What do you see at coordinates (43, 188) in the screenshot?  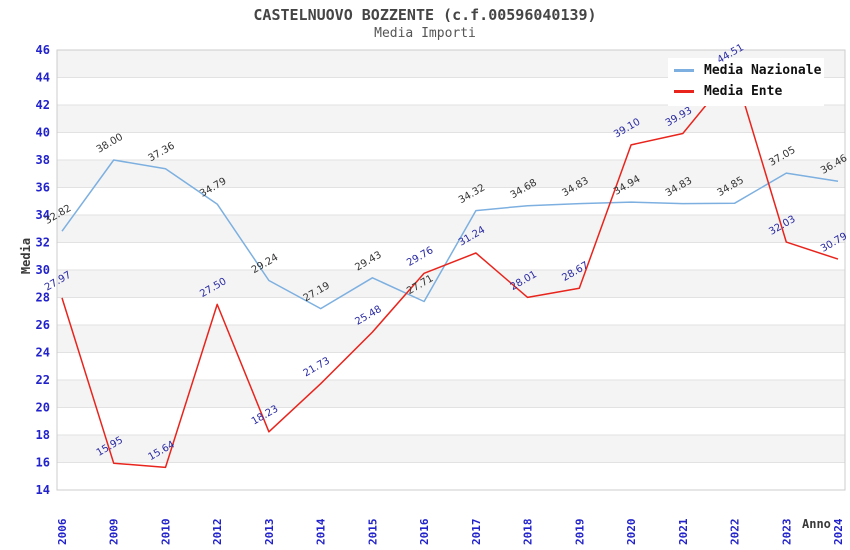 I see `y-tick-label: 36` at bounding box center [43, 188].